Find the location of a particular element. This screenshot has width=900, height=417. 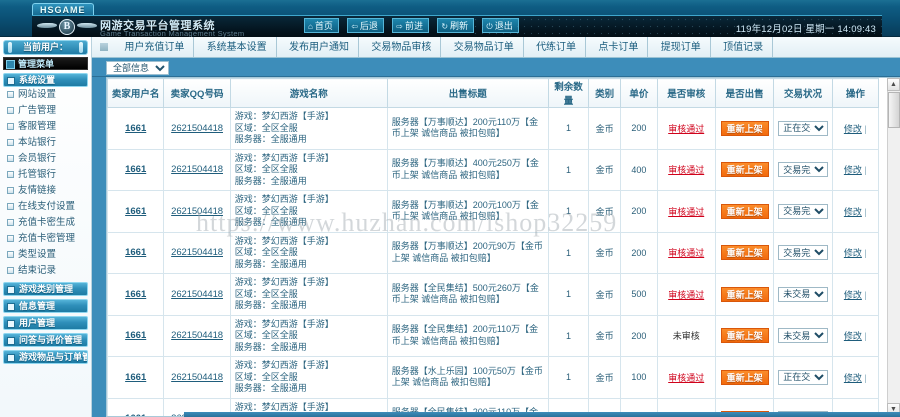

sidebar-item-recharge-card-generate: 充值卡密生成 is located at coordinates (45, 223).